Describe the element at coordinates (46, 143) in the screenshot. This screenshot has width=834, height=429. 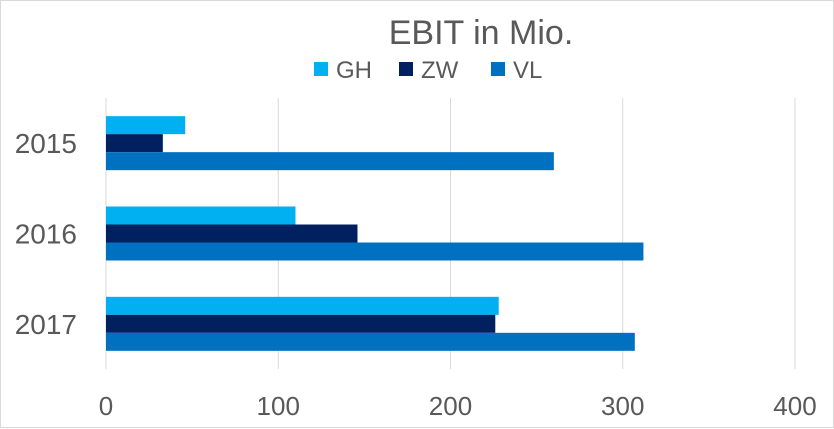
I see `category-label: 2015` at that location.